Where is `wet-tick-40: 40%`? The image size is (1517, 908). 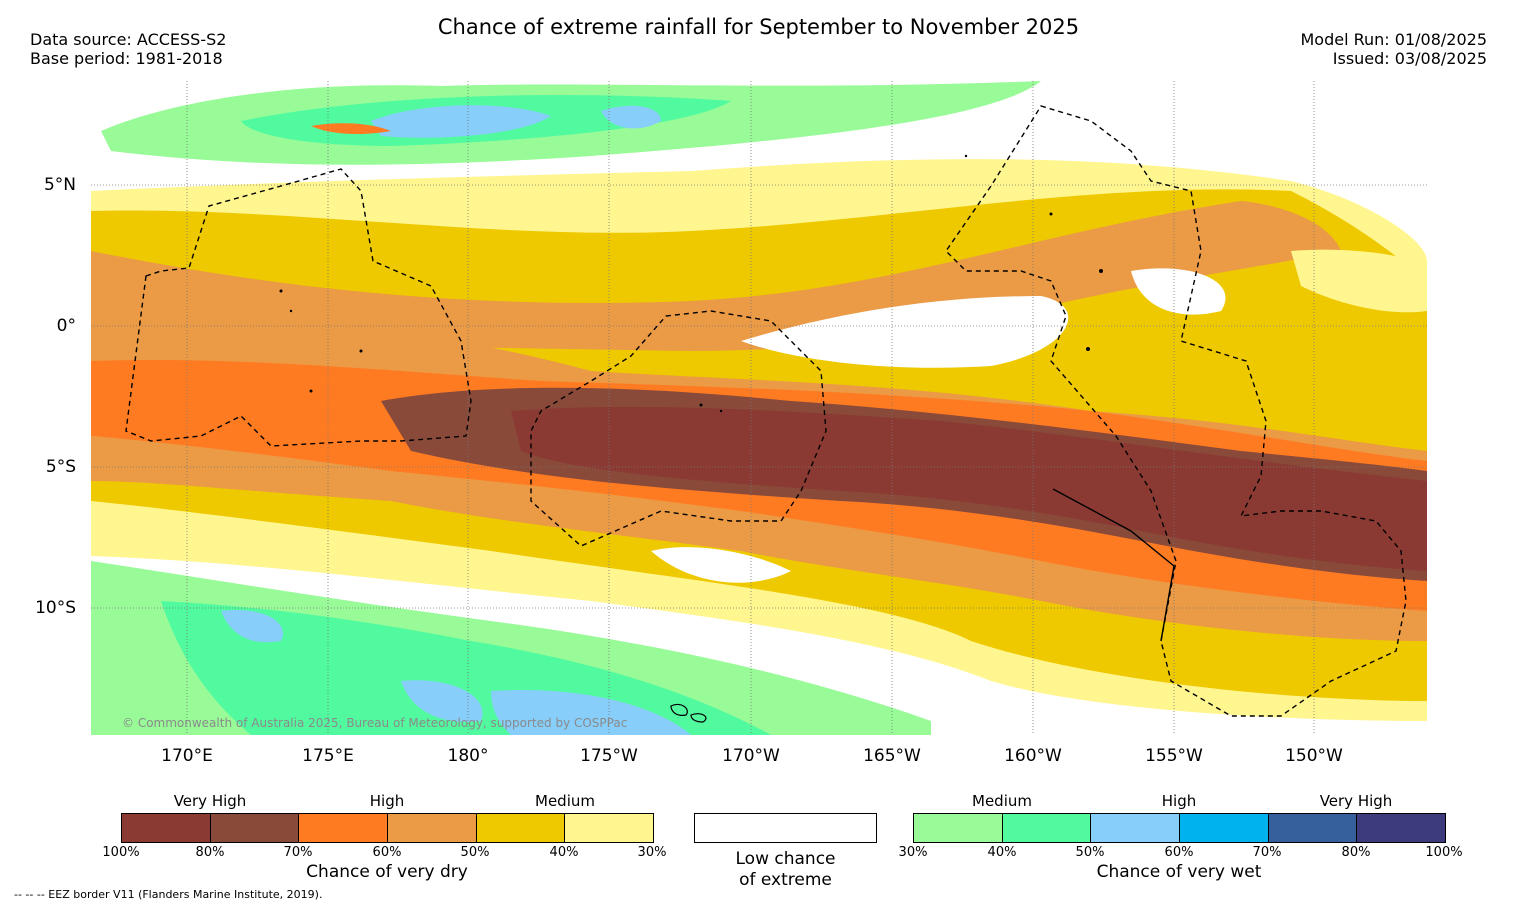 wet-tick-40: 40% is located at coordinates (1002, 852).